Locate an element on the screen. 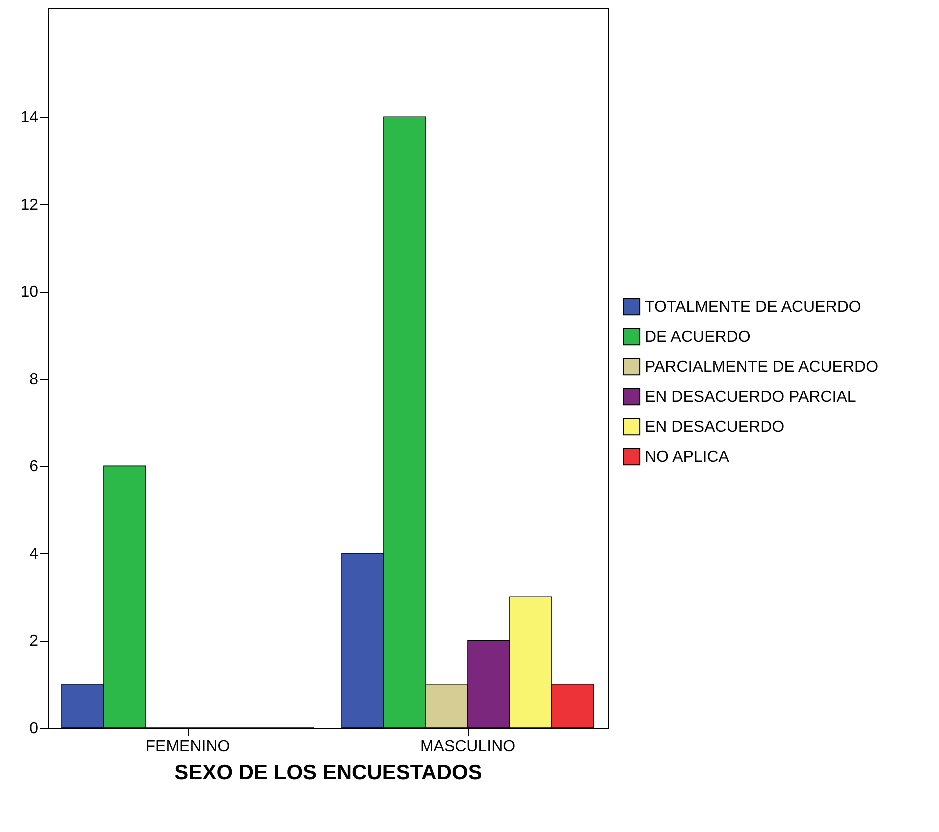 Image resolution: width=939 pixels, height=832 pixels. x-axis-title: SEXO DE LOS ENCUESTADOS is located at coordinates (328, 773).